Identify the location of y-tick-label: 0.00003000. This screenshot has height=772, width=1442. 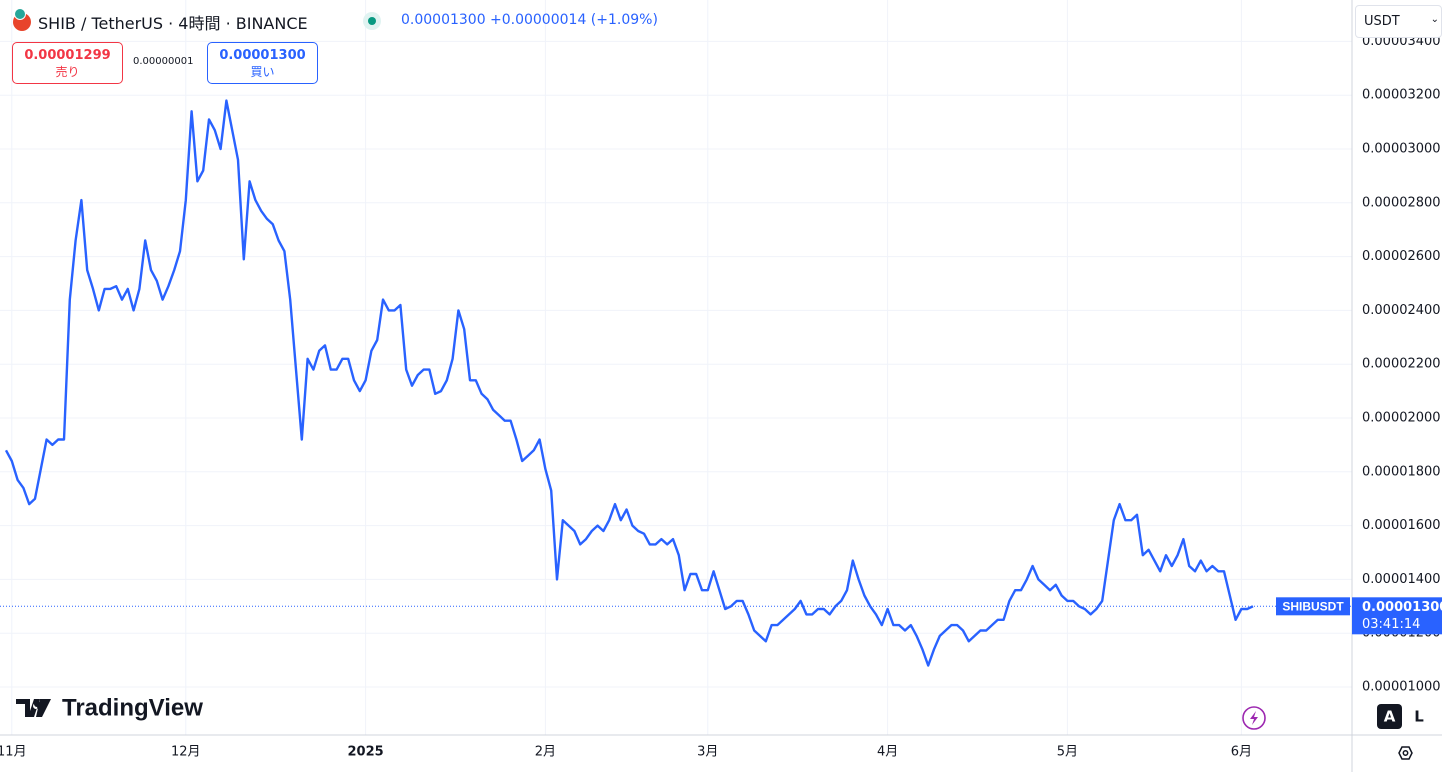
(1401, 149).